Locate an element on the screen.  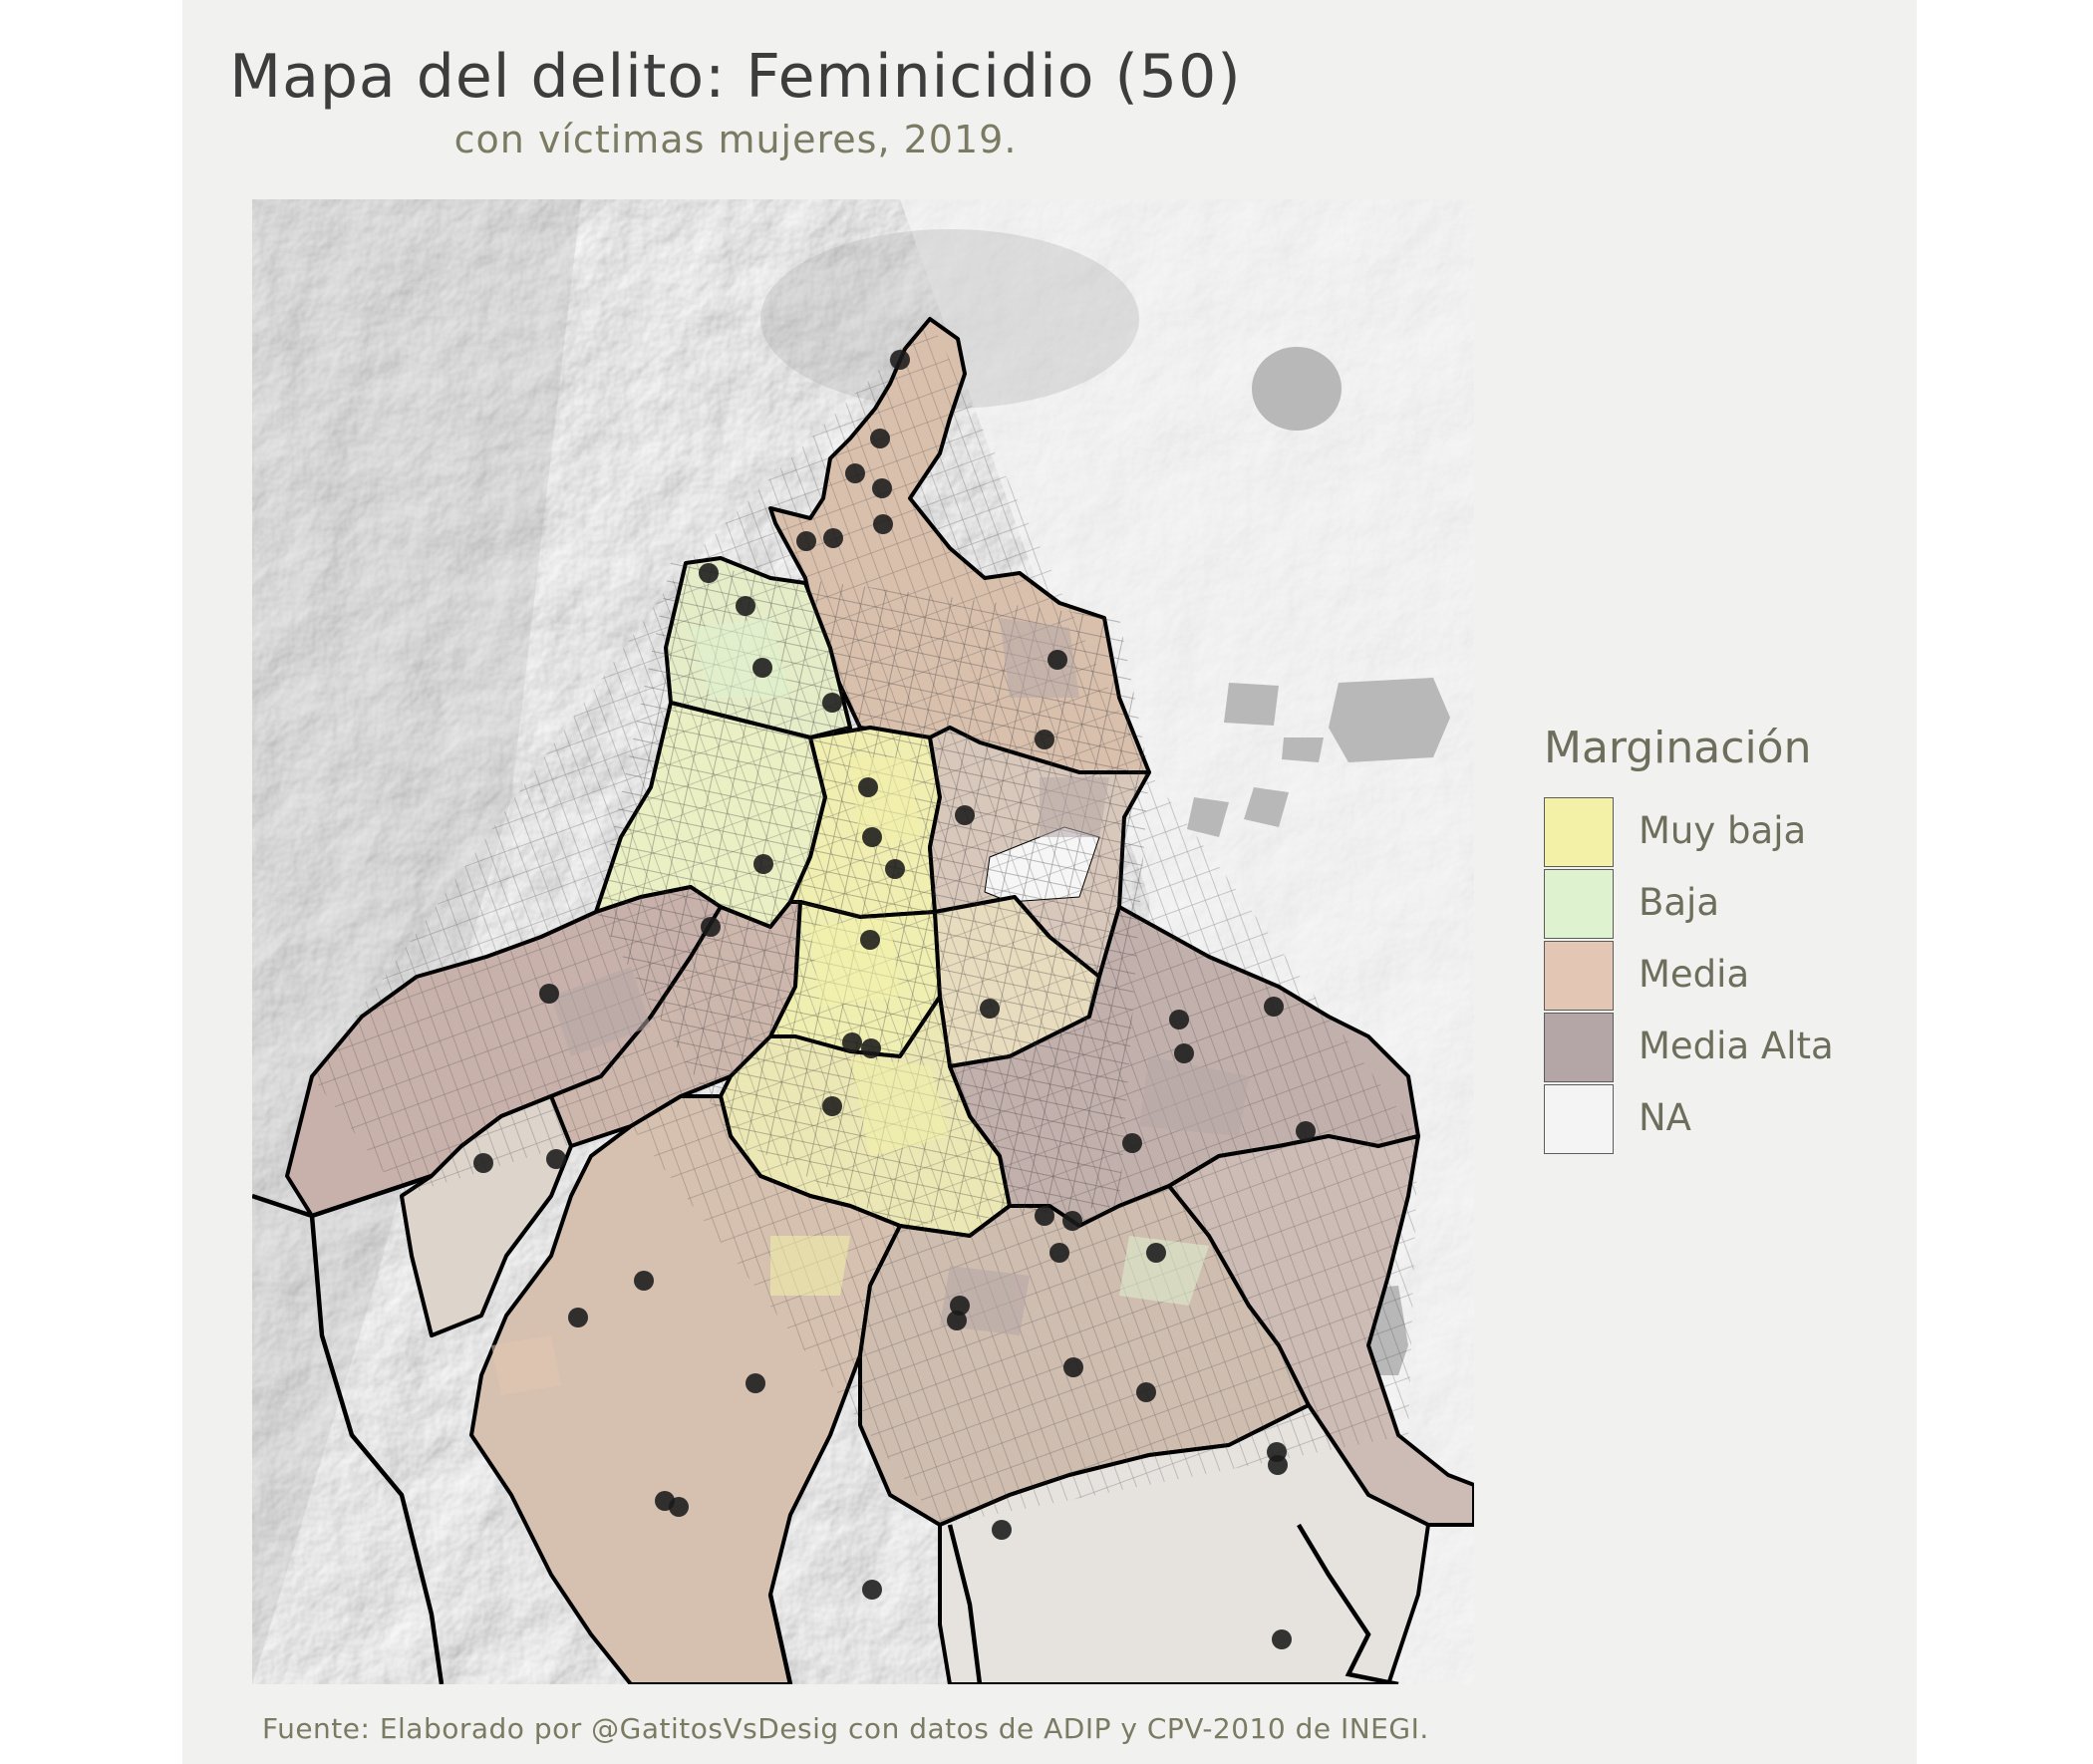
legend-item-media-alta: Media Alta is located at coordinates (1723, 1048).